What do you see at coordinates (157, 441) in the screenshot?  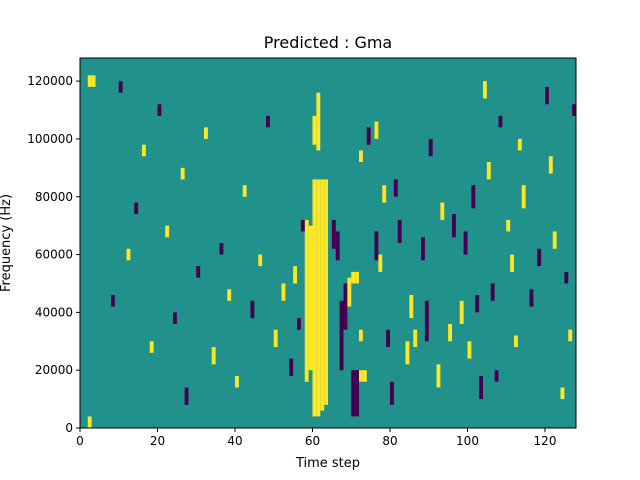 I see `x-tick-label: 20` at bounding box center [157, 441].